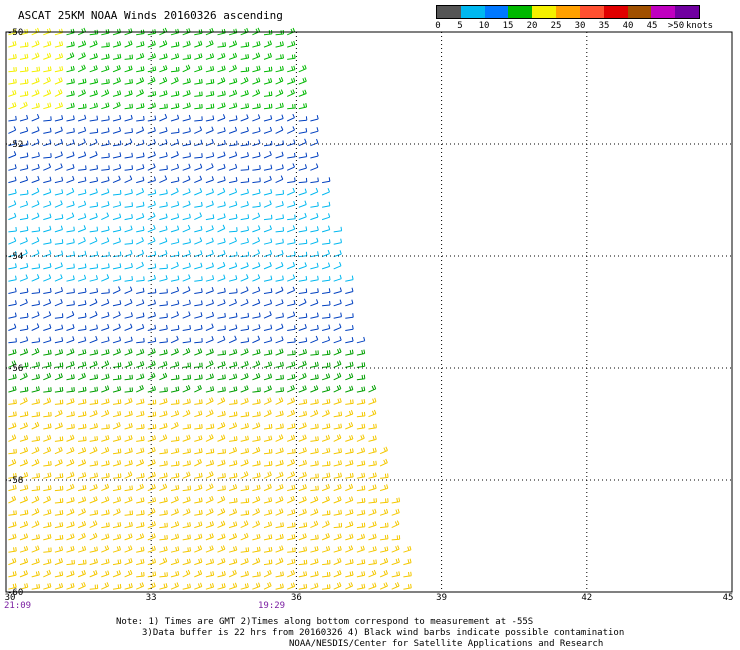 Image resolution: width=740 pixels, height=650 pixels. Describe the element at coordinates (10, 598) in the screenshot. I see `longitude-label: 30` at that location.